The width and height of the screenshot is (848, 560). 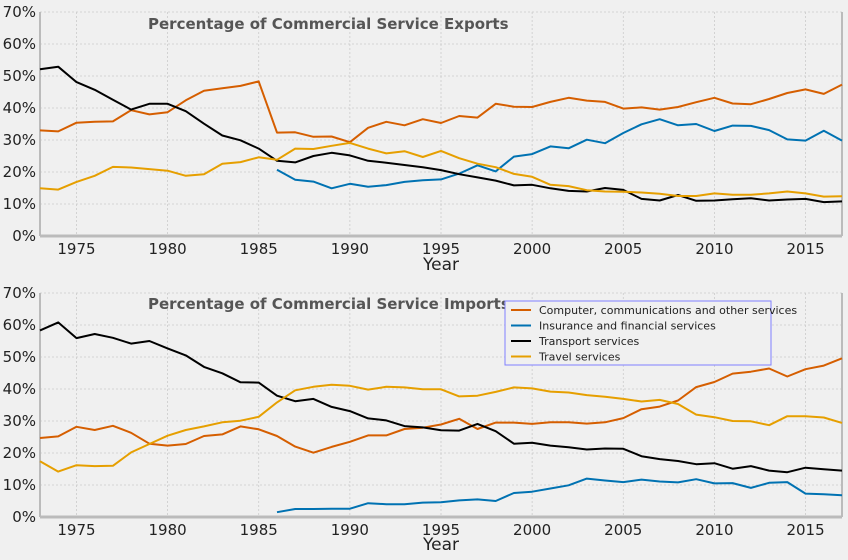 I want to click on legend-label-travel: Travel services, so click(x=579, y=357).